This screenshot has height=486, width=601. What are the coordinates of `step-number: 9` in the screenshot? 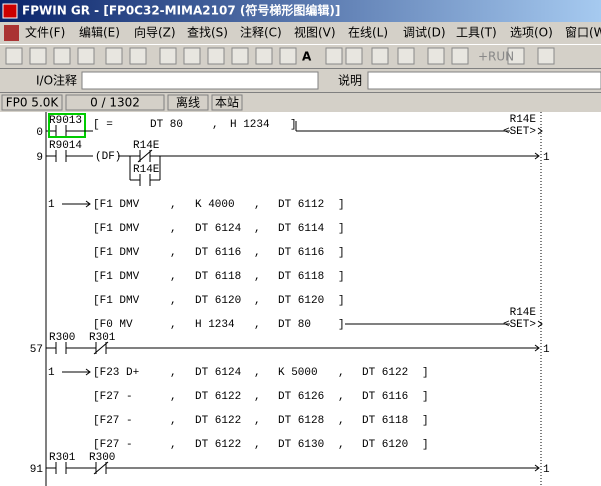 It's located at (39, 158).